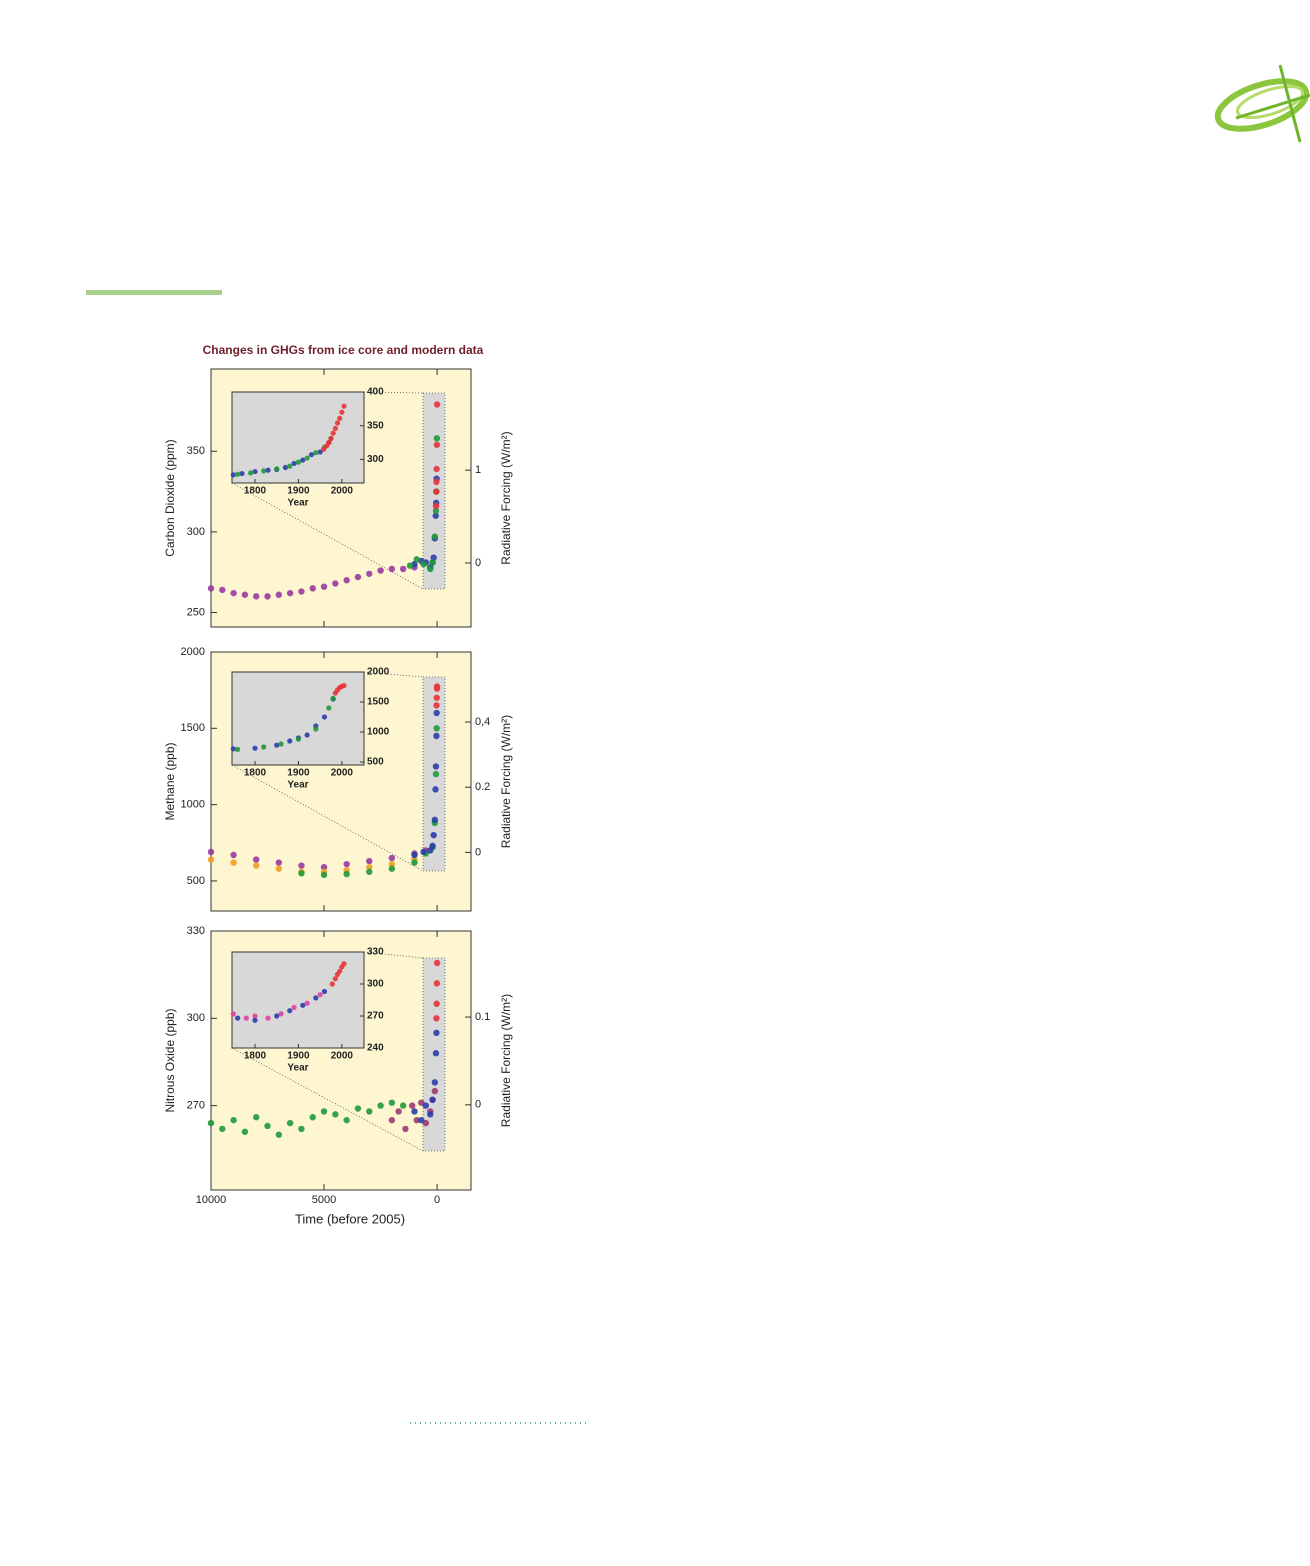 Image resolution: width=1310 pixels, height=1566 pixels. I want to click on inset-x-tick-label: 1800, so click(255, 1056).